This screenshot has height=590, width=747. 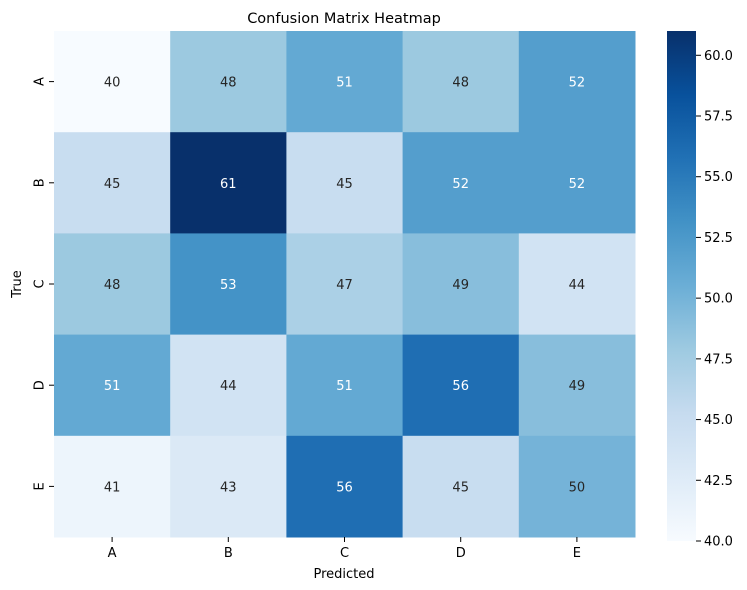 I want to click on cell-value-label: 40, so click(x=112, y=83).